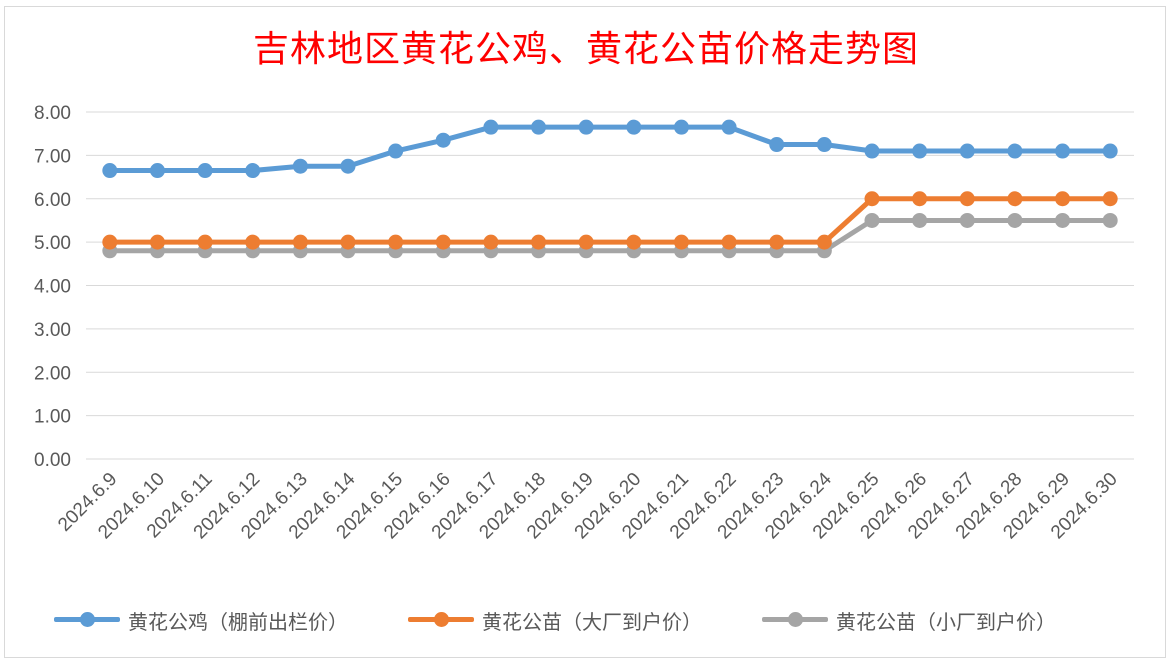  I want to click on y-tick-label: 6.00, so click(52, 200).